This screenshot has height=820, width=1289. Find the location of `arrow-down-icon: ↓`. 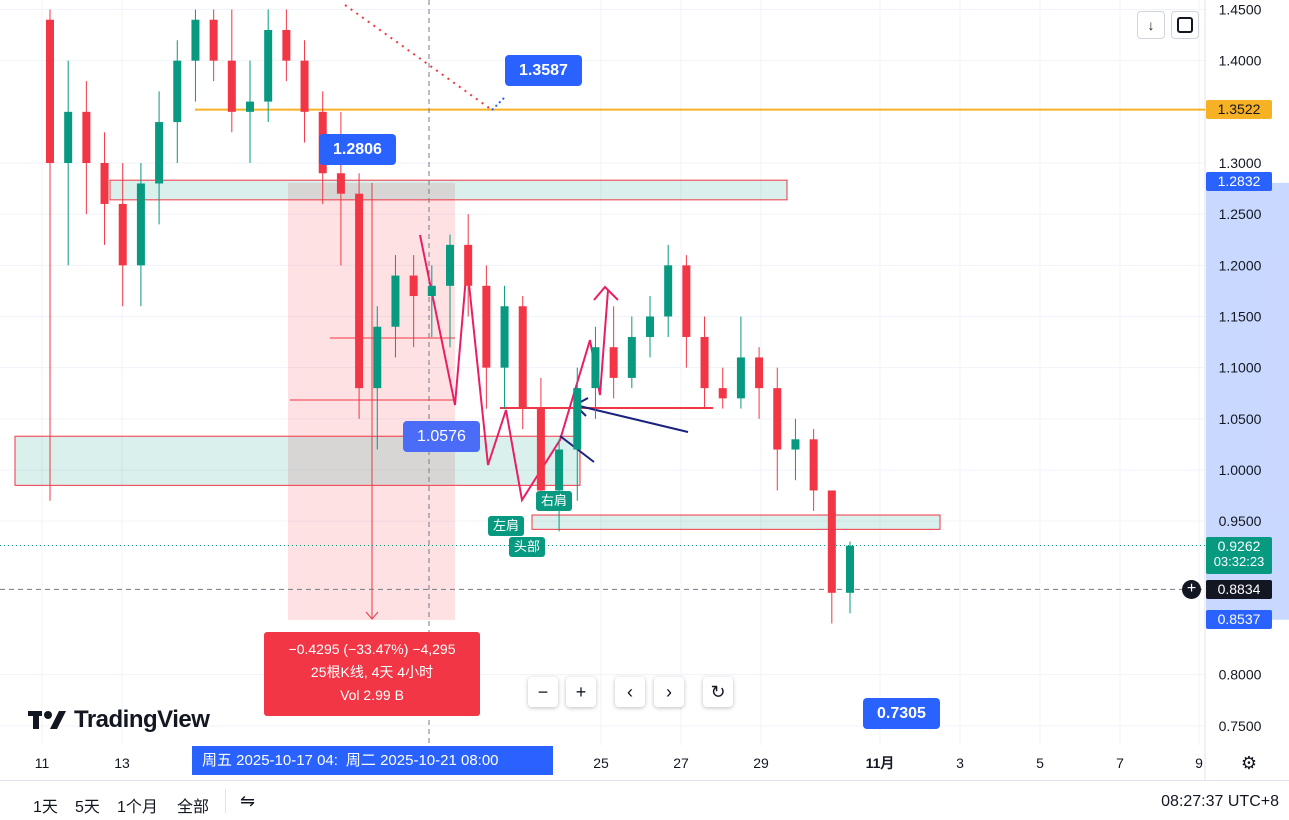

arrow-down-icon: ↓ is located at coordinates (1151, 25).